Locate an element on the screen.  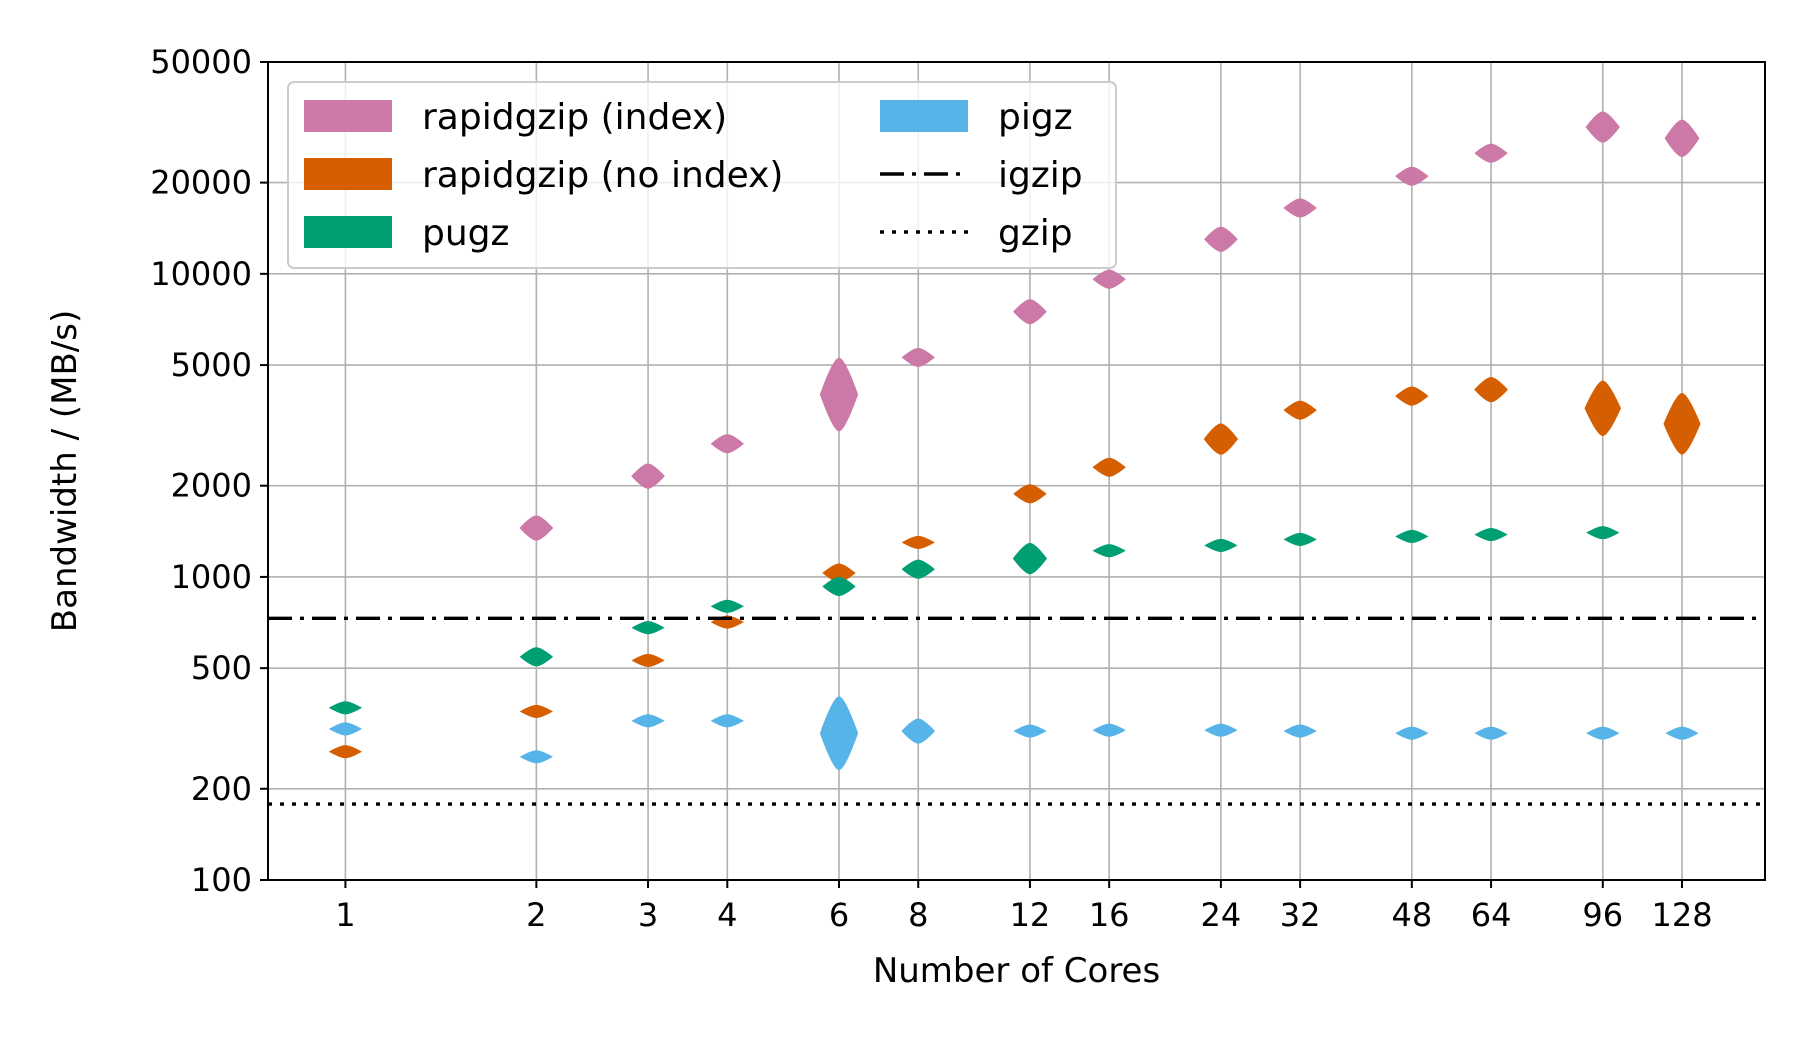
legend-label-igzip: igzip is located at coordinates (1040, 175).